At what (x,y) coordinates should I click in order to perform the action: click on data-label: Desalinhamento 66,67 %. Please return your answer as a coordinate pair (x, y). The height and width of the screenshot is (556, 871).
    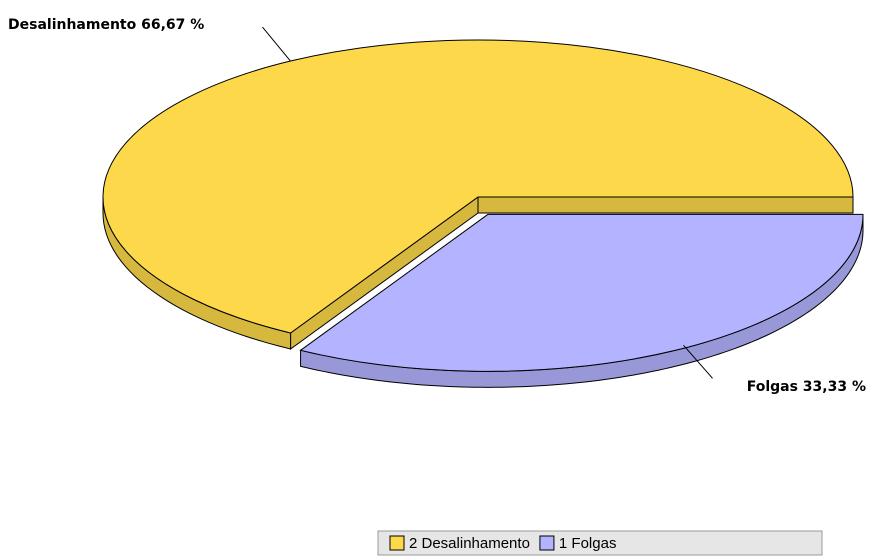
    Looking at the image, I should click on (106, 25).